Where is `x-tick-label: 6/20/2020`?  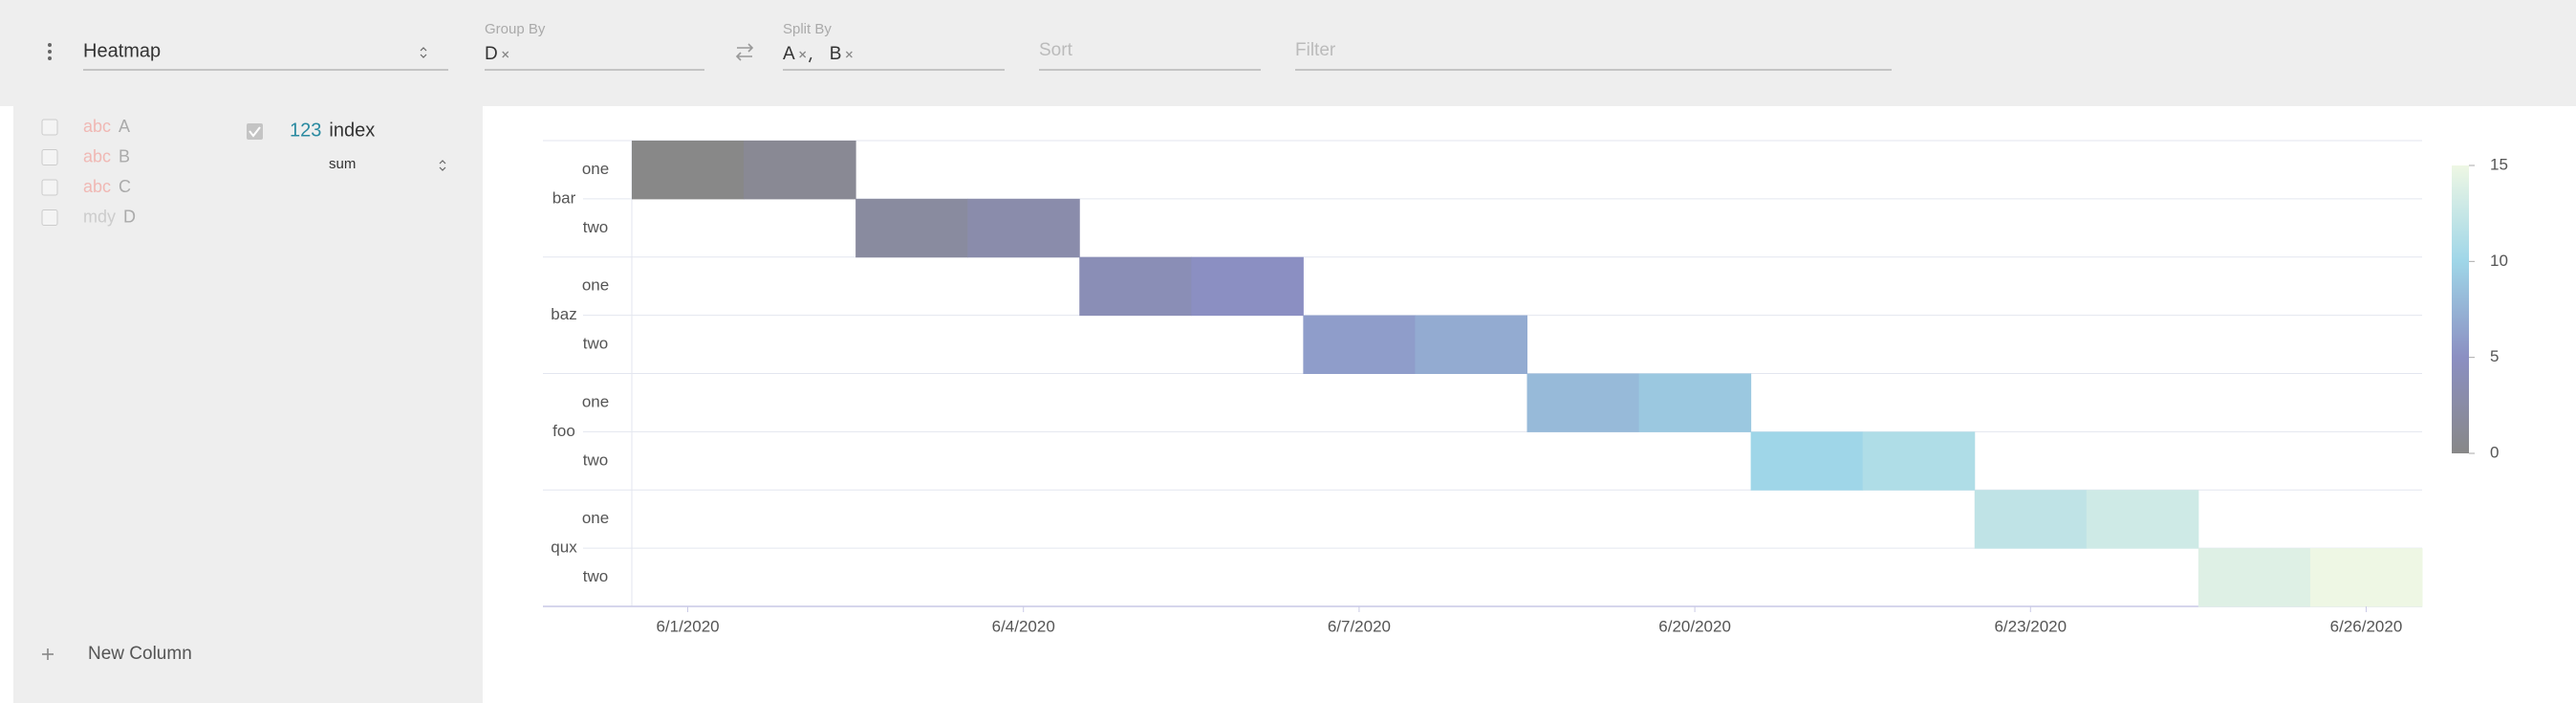 x-tick-label: 6/20/2020 is located at coordinates (1694, 626).